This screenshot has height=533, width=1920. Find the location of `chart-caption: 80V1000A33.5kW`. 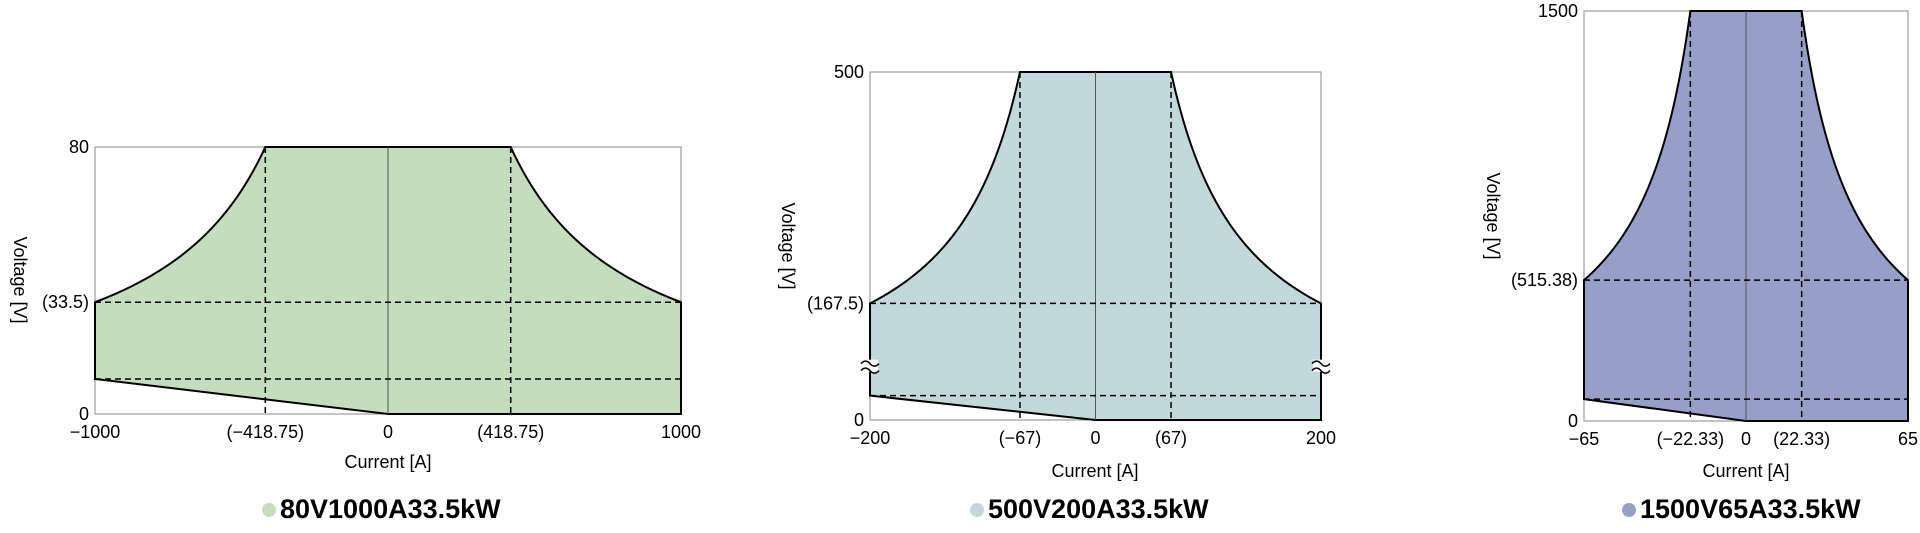

chart-caption: 80V1000A33.5kW is located at coordinates (381, 509).